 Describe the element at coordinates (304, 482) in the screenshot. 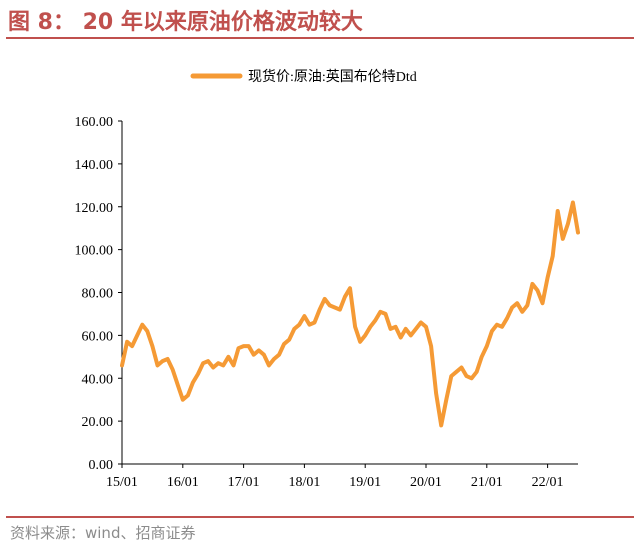

I see `x-tick-label: 18/01` at that location.